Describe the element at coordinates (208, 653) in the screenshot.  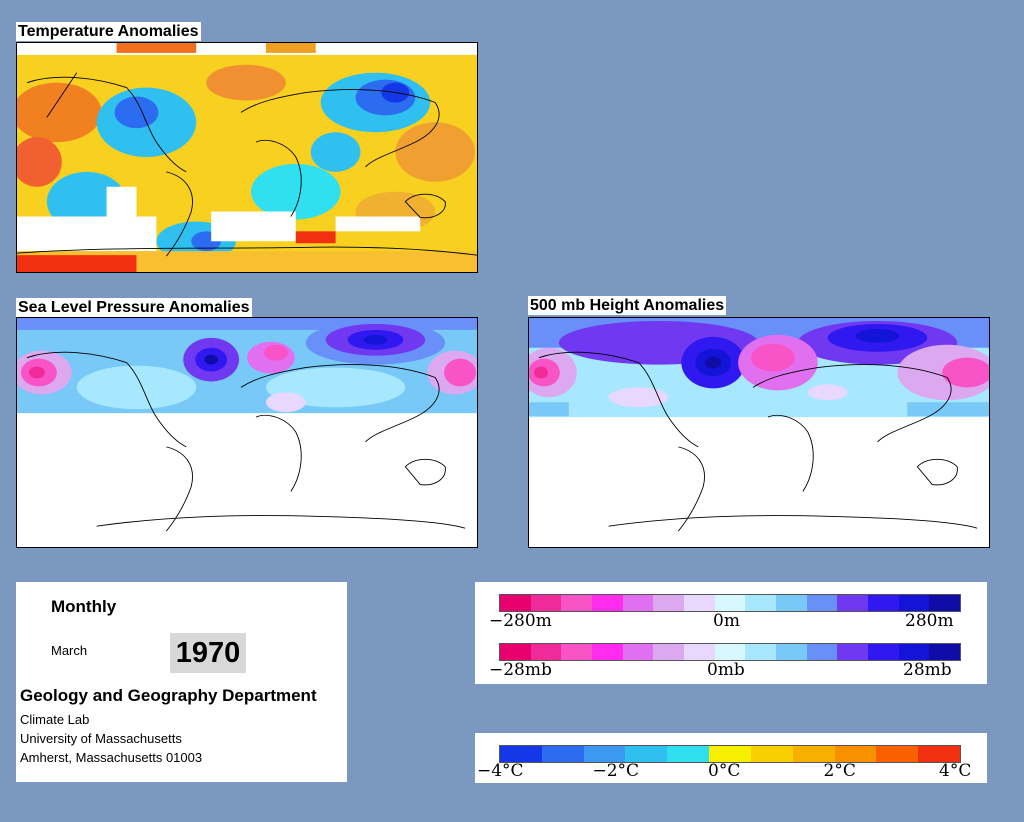
I see `year-label: 1970` at that location.